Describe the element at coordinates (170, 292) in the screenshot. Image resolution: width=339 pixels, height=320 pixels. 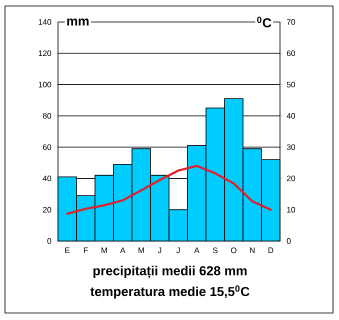
I see `text: temperatura medie 15,5$^{0}$C` at that location.